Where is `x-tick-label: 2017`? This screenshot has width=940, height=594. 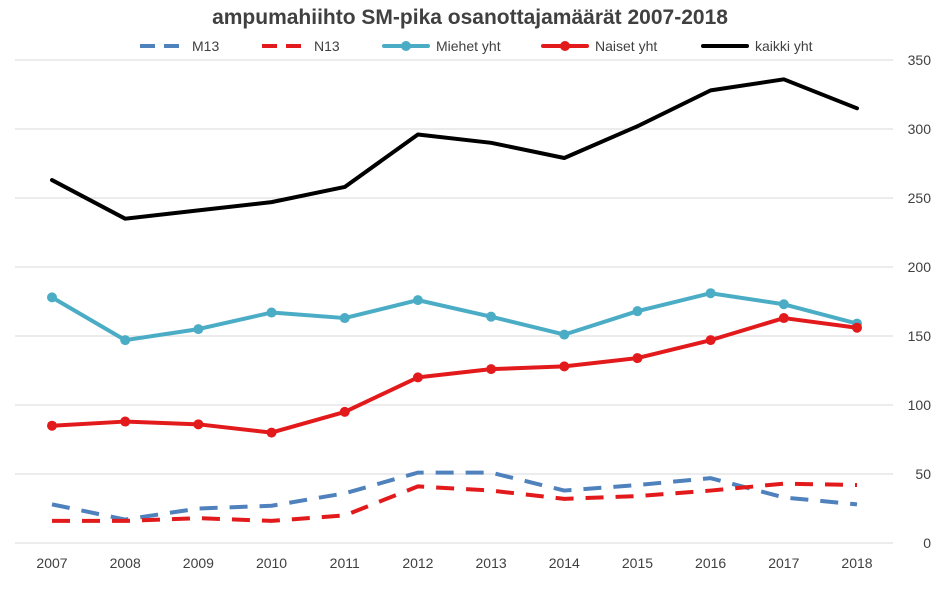 x-tick-label: 2017 is located at coordinates (783, 563).